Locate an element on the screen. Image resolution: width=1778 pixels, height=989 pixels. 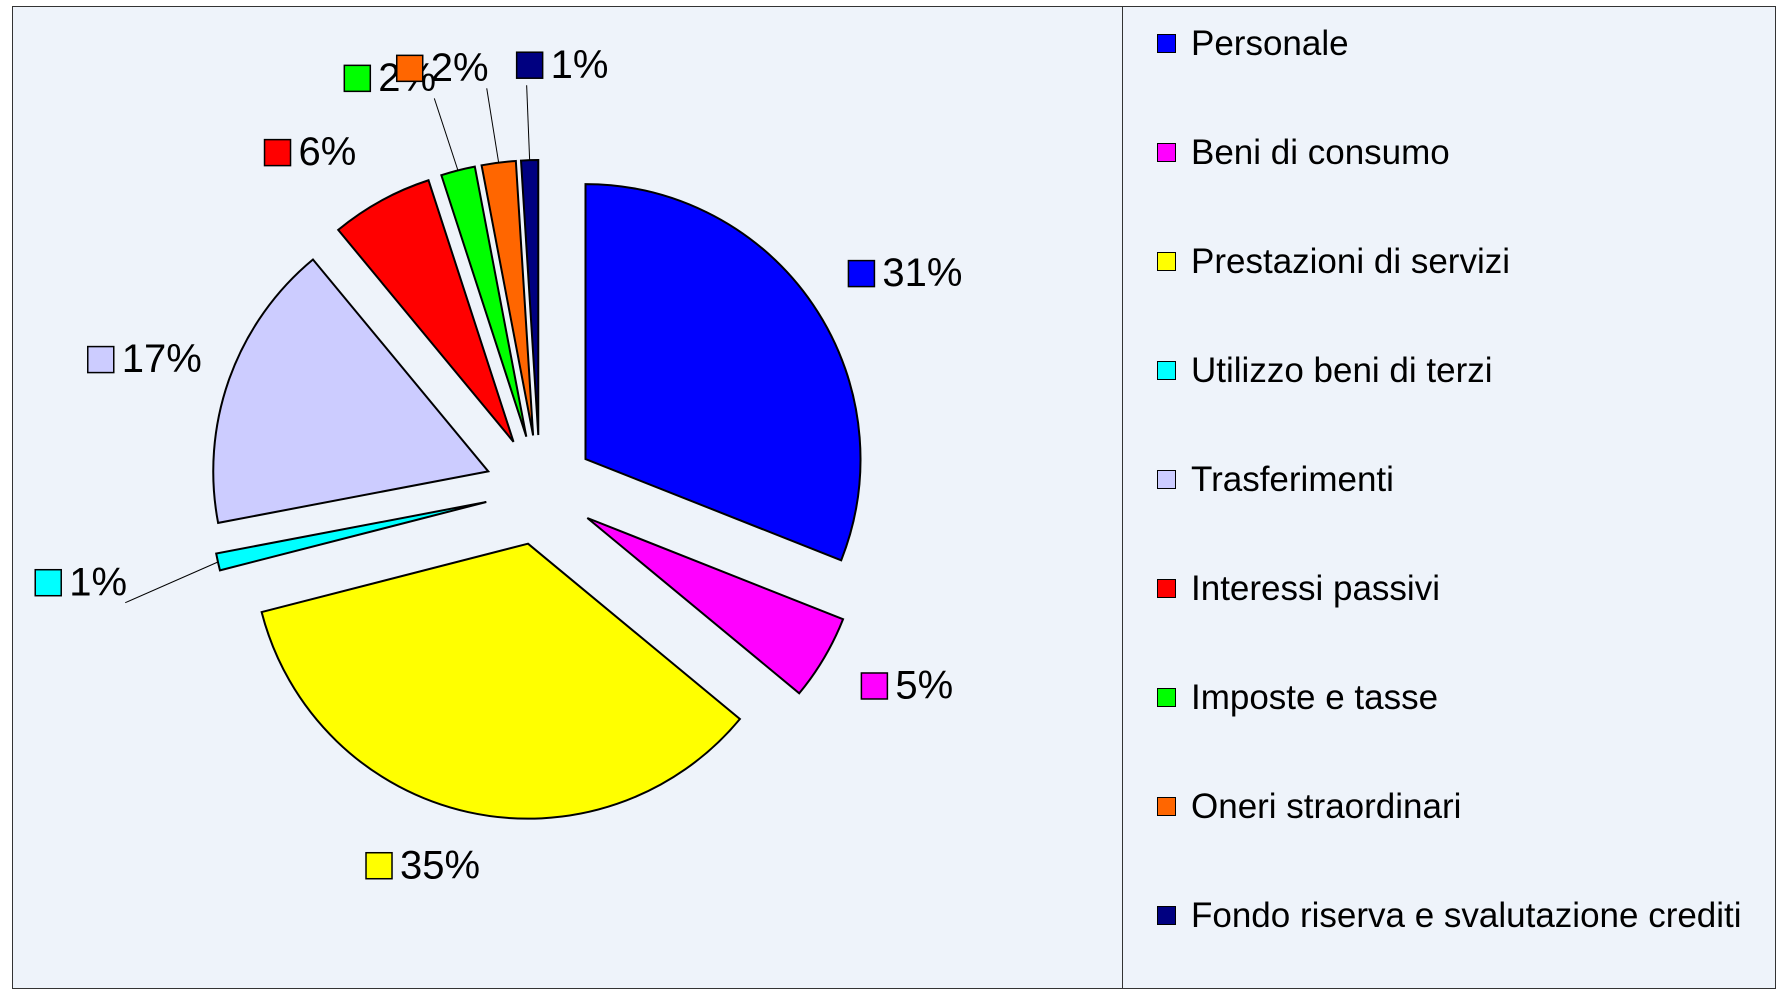
legend-label: Prestazioni di servizi is located at coordinates (1350, 261).